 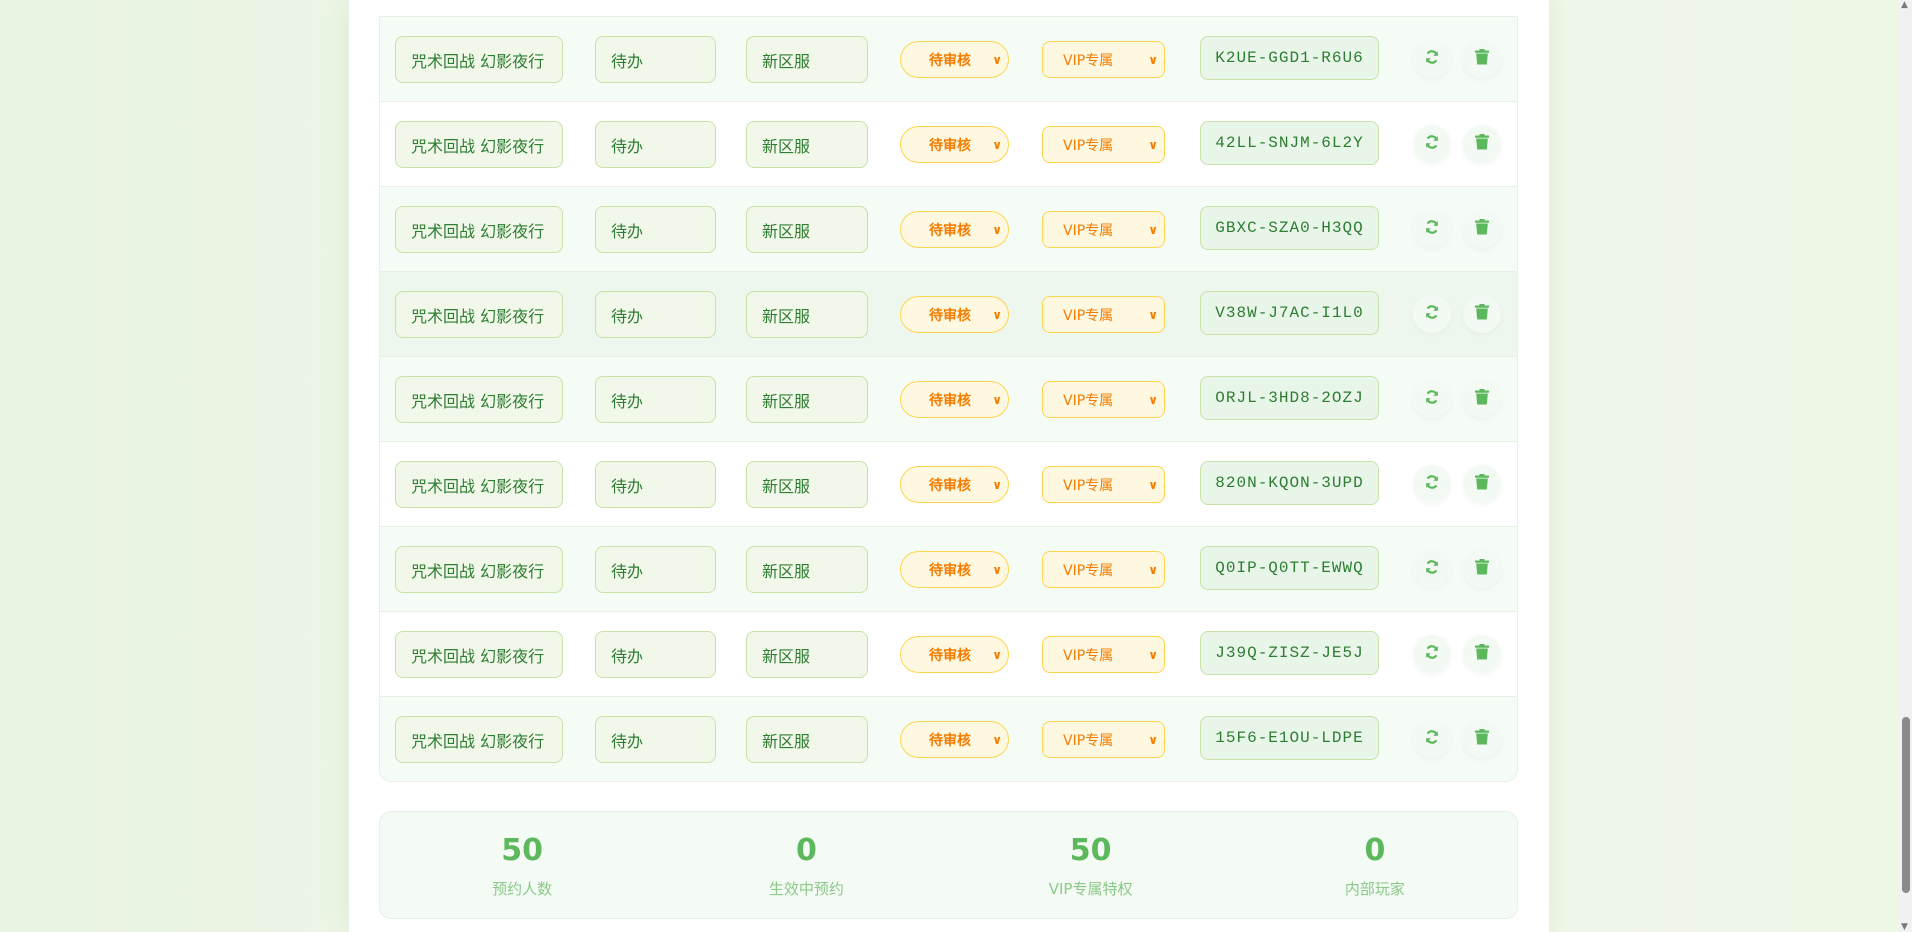 What do you see at coordinates (1375, 850) in the screenshot?
I see `stat-value: 0` at bounding box center [1375, 850].